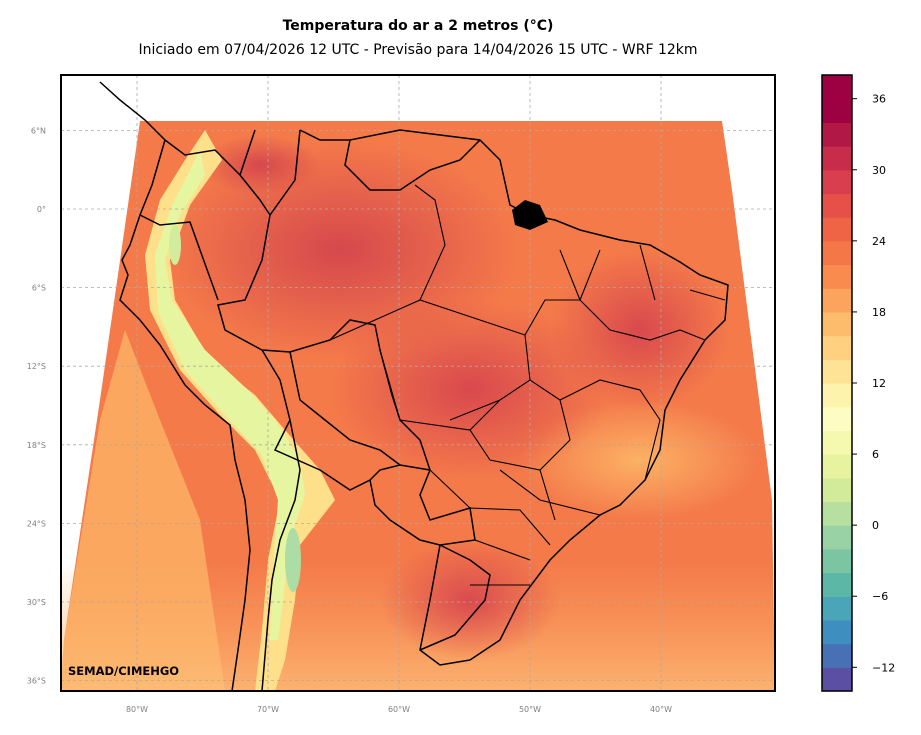 The image size is (921, 735). I want to click on state-border-sao-paulo, so click(510, 526).